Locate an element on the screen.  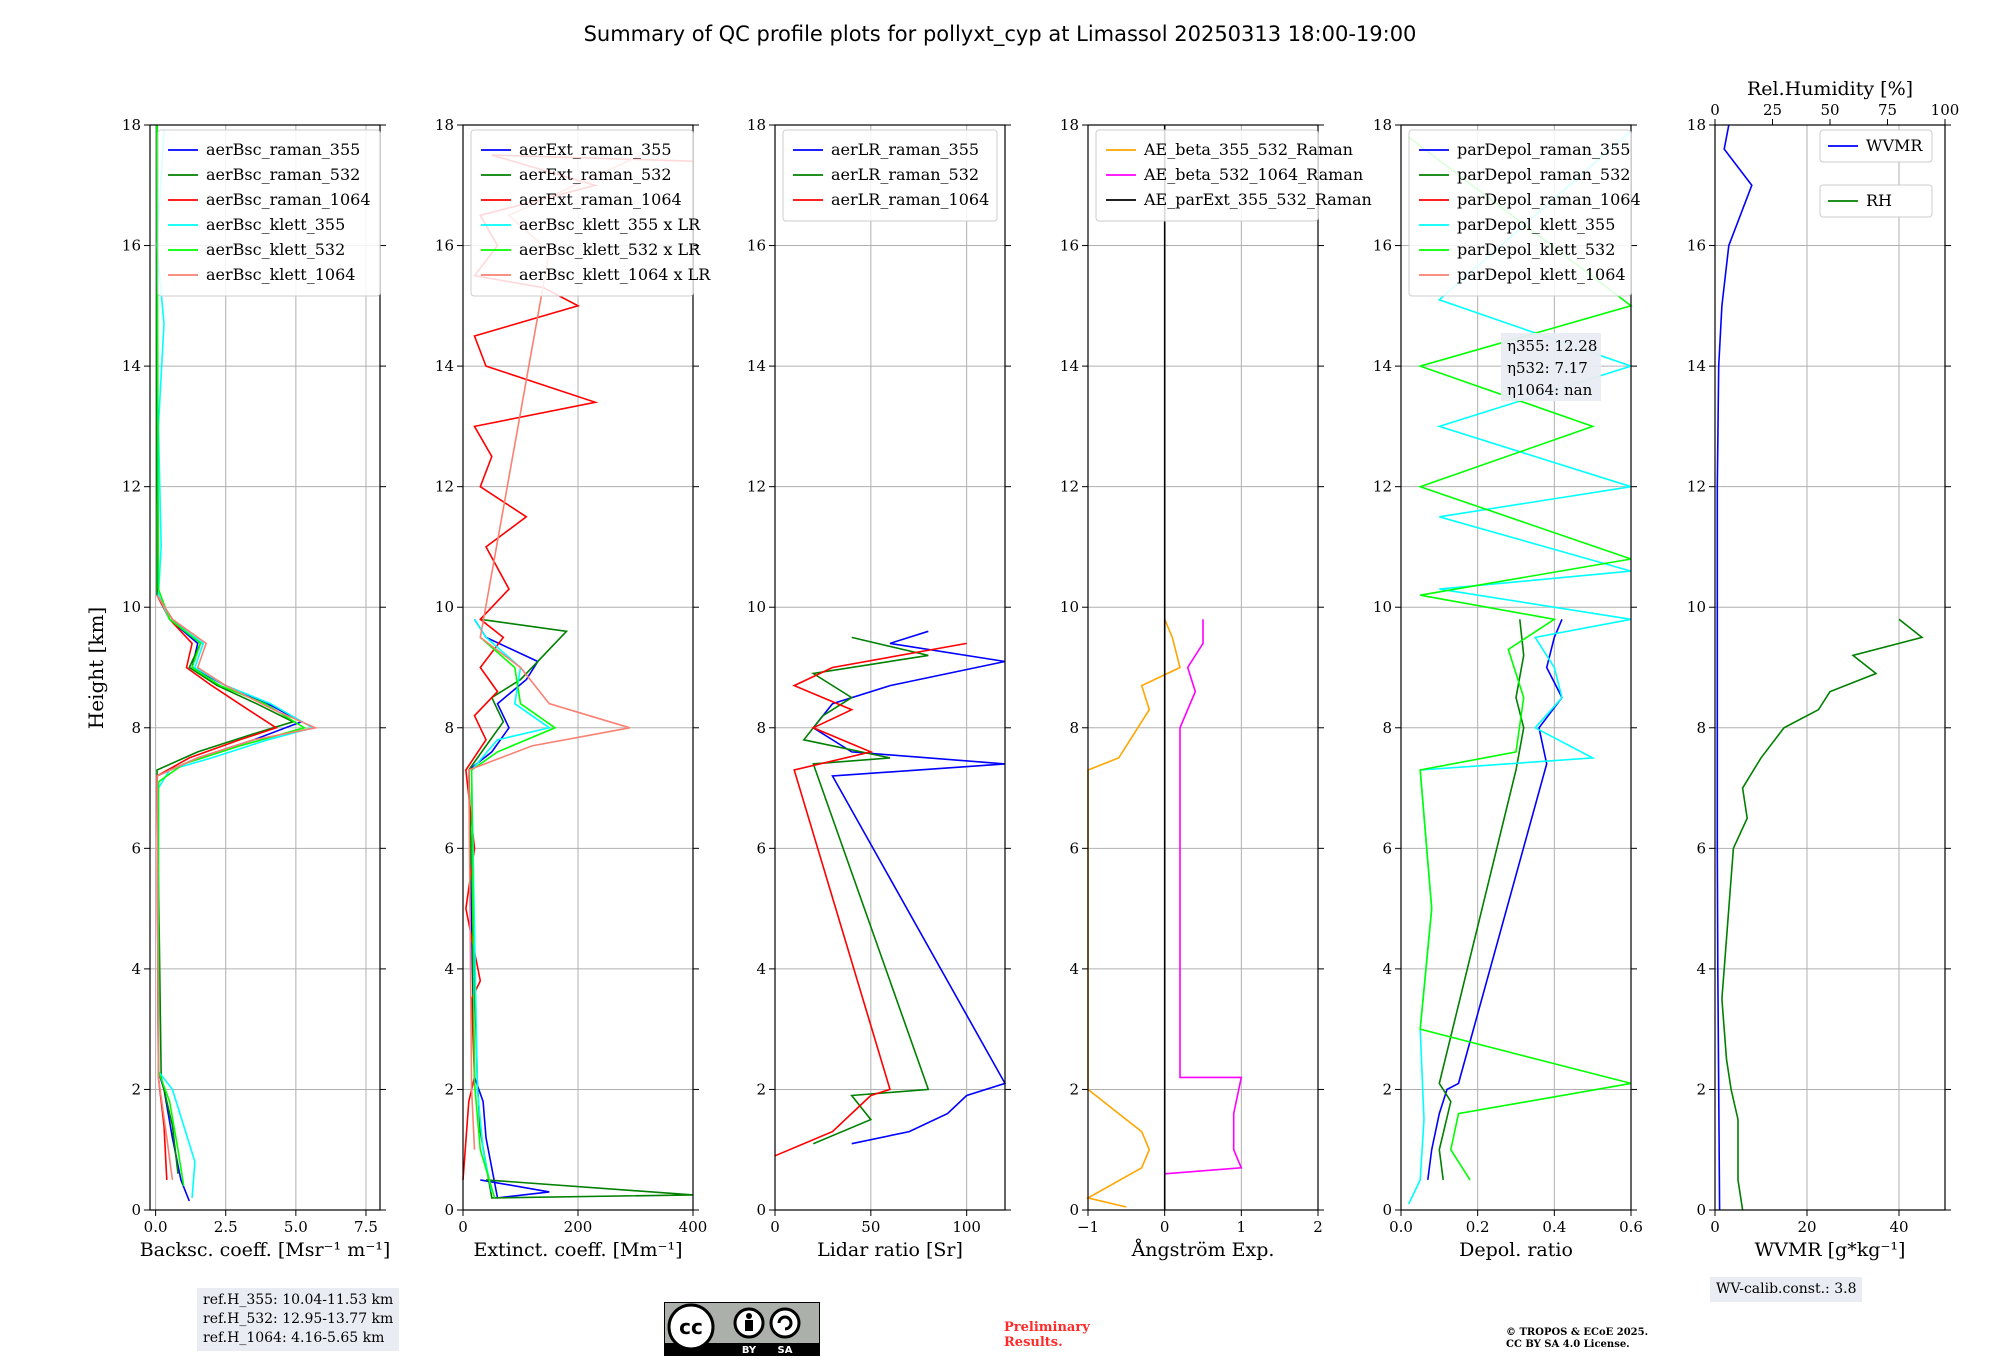
x-tick-label: 40 is located at coordinates (1898, 1227).